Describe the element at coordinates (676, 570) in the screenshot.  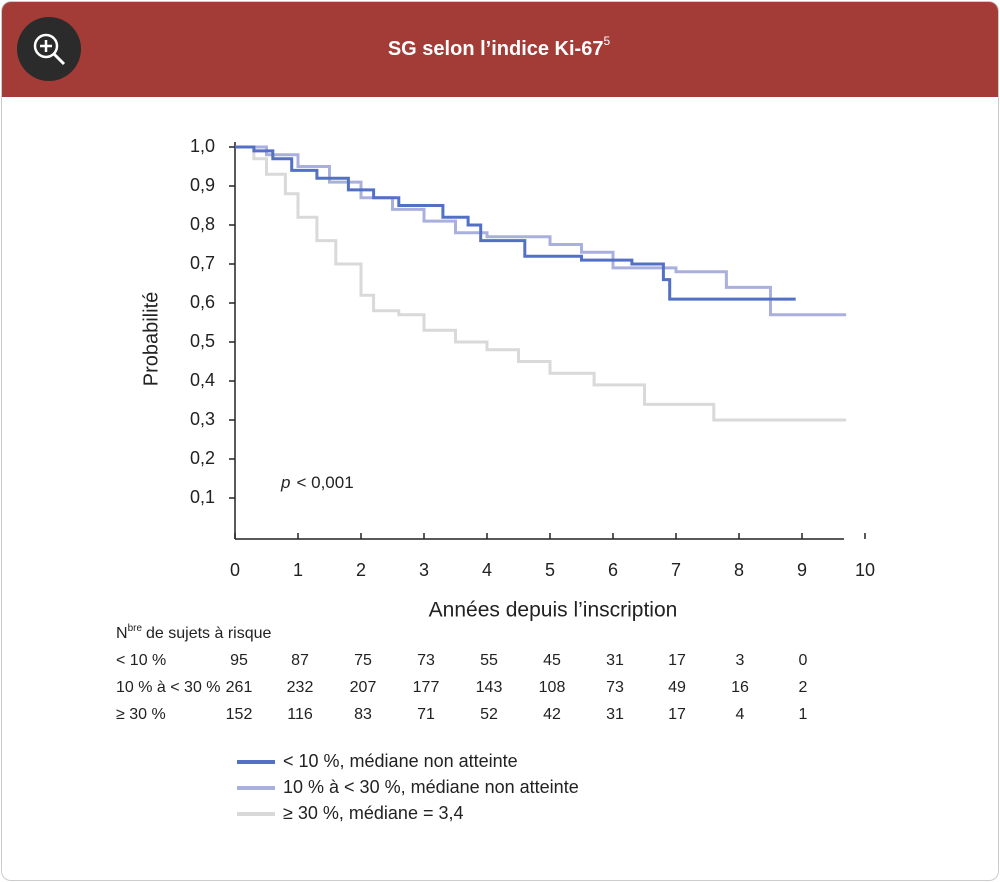
I see `x-tick-label: 7` at that location.